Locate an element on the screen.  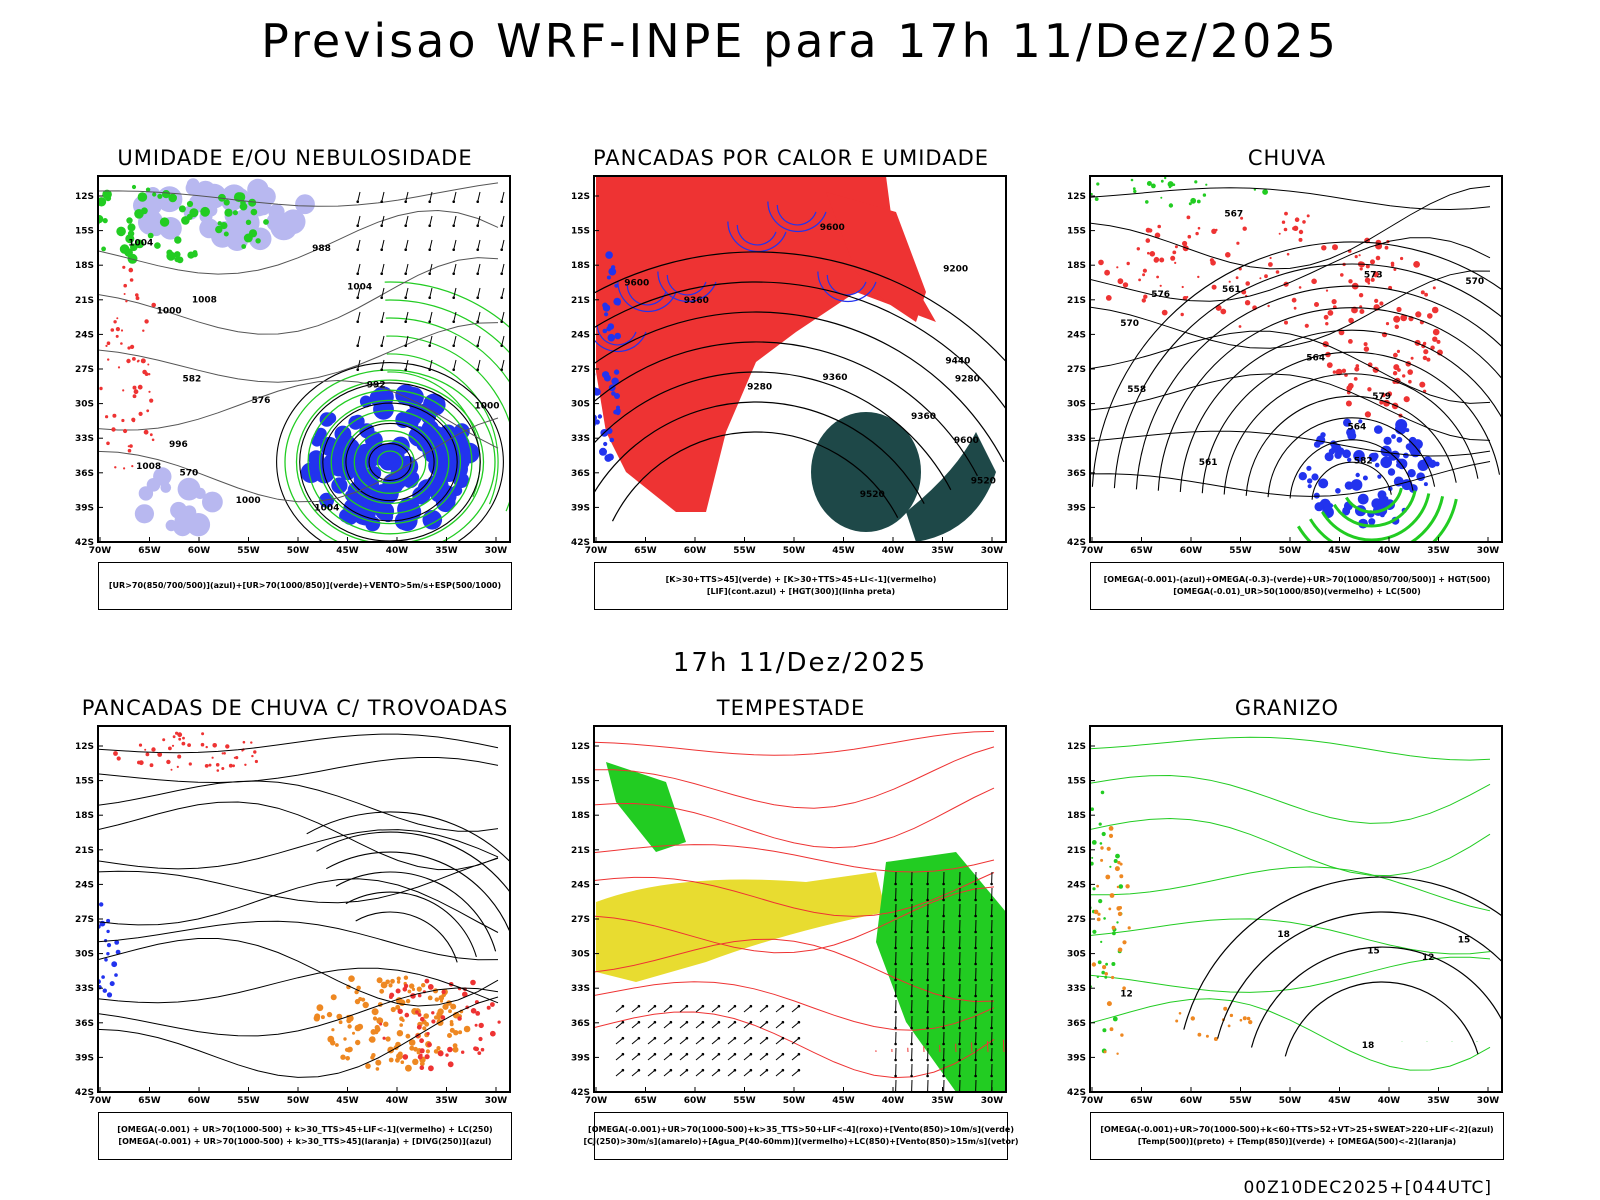
contour-label: 576 is located at coordinates (1160, 295).